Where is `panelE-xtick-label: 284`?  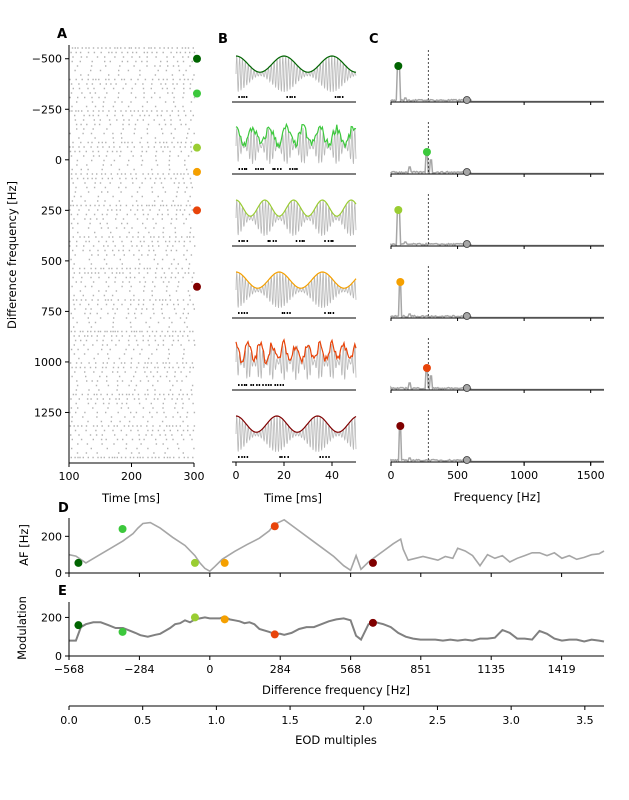
panelE-xtick-label: 284 is located at coordinates (280, 669).